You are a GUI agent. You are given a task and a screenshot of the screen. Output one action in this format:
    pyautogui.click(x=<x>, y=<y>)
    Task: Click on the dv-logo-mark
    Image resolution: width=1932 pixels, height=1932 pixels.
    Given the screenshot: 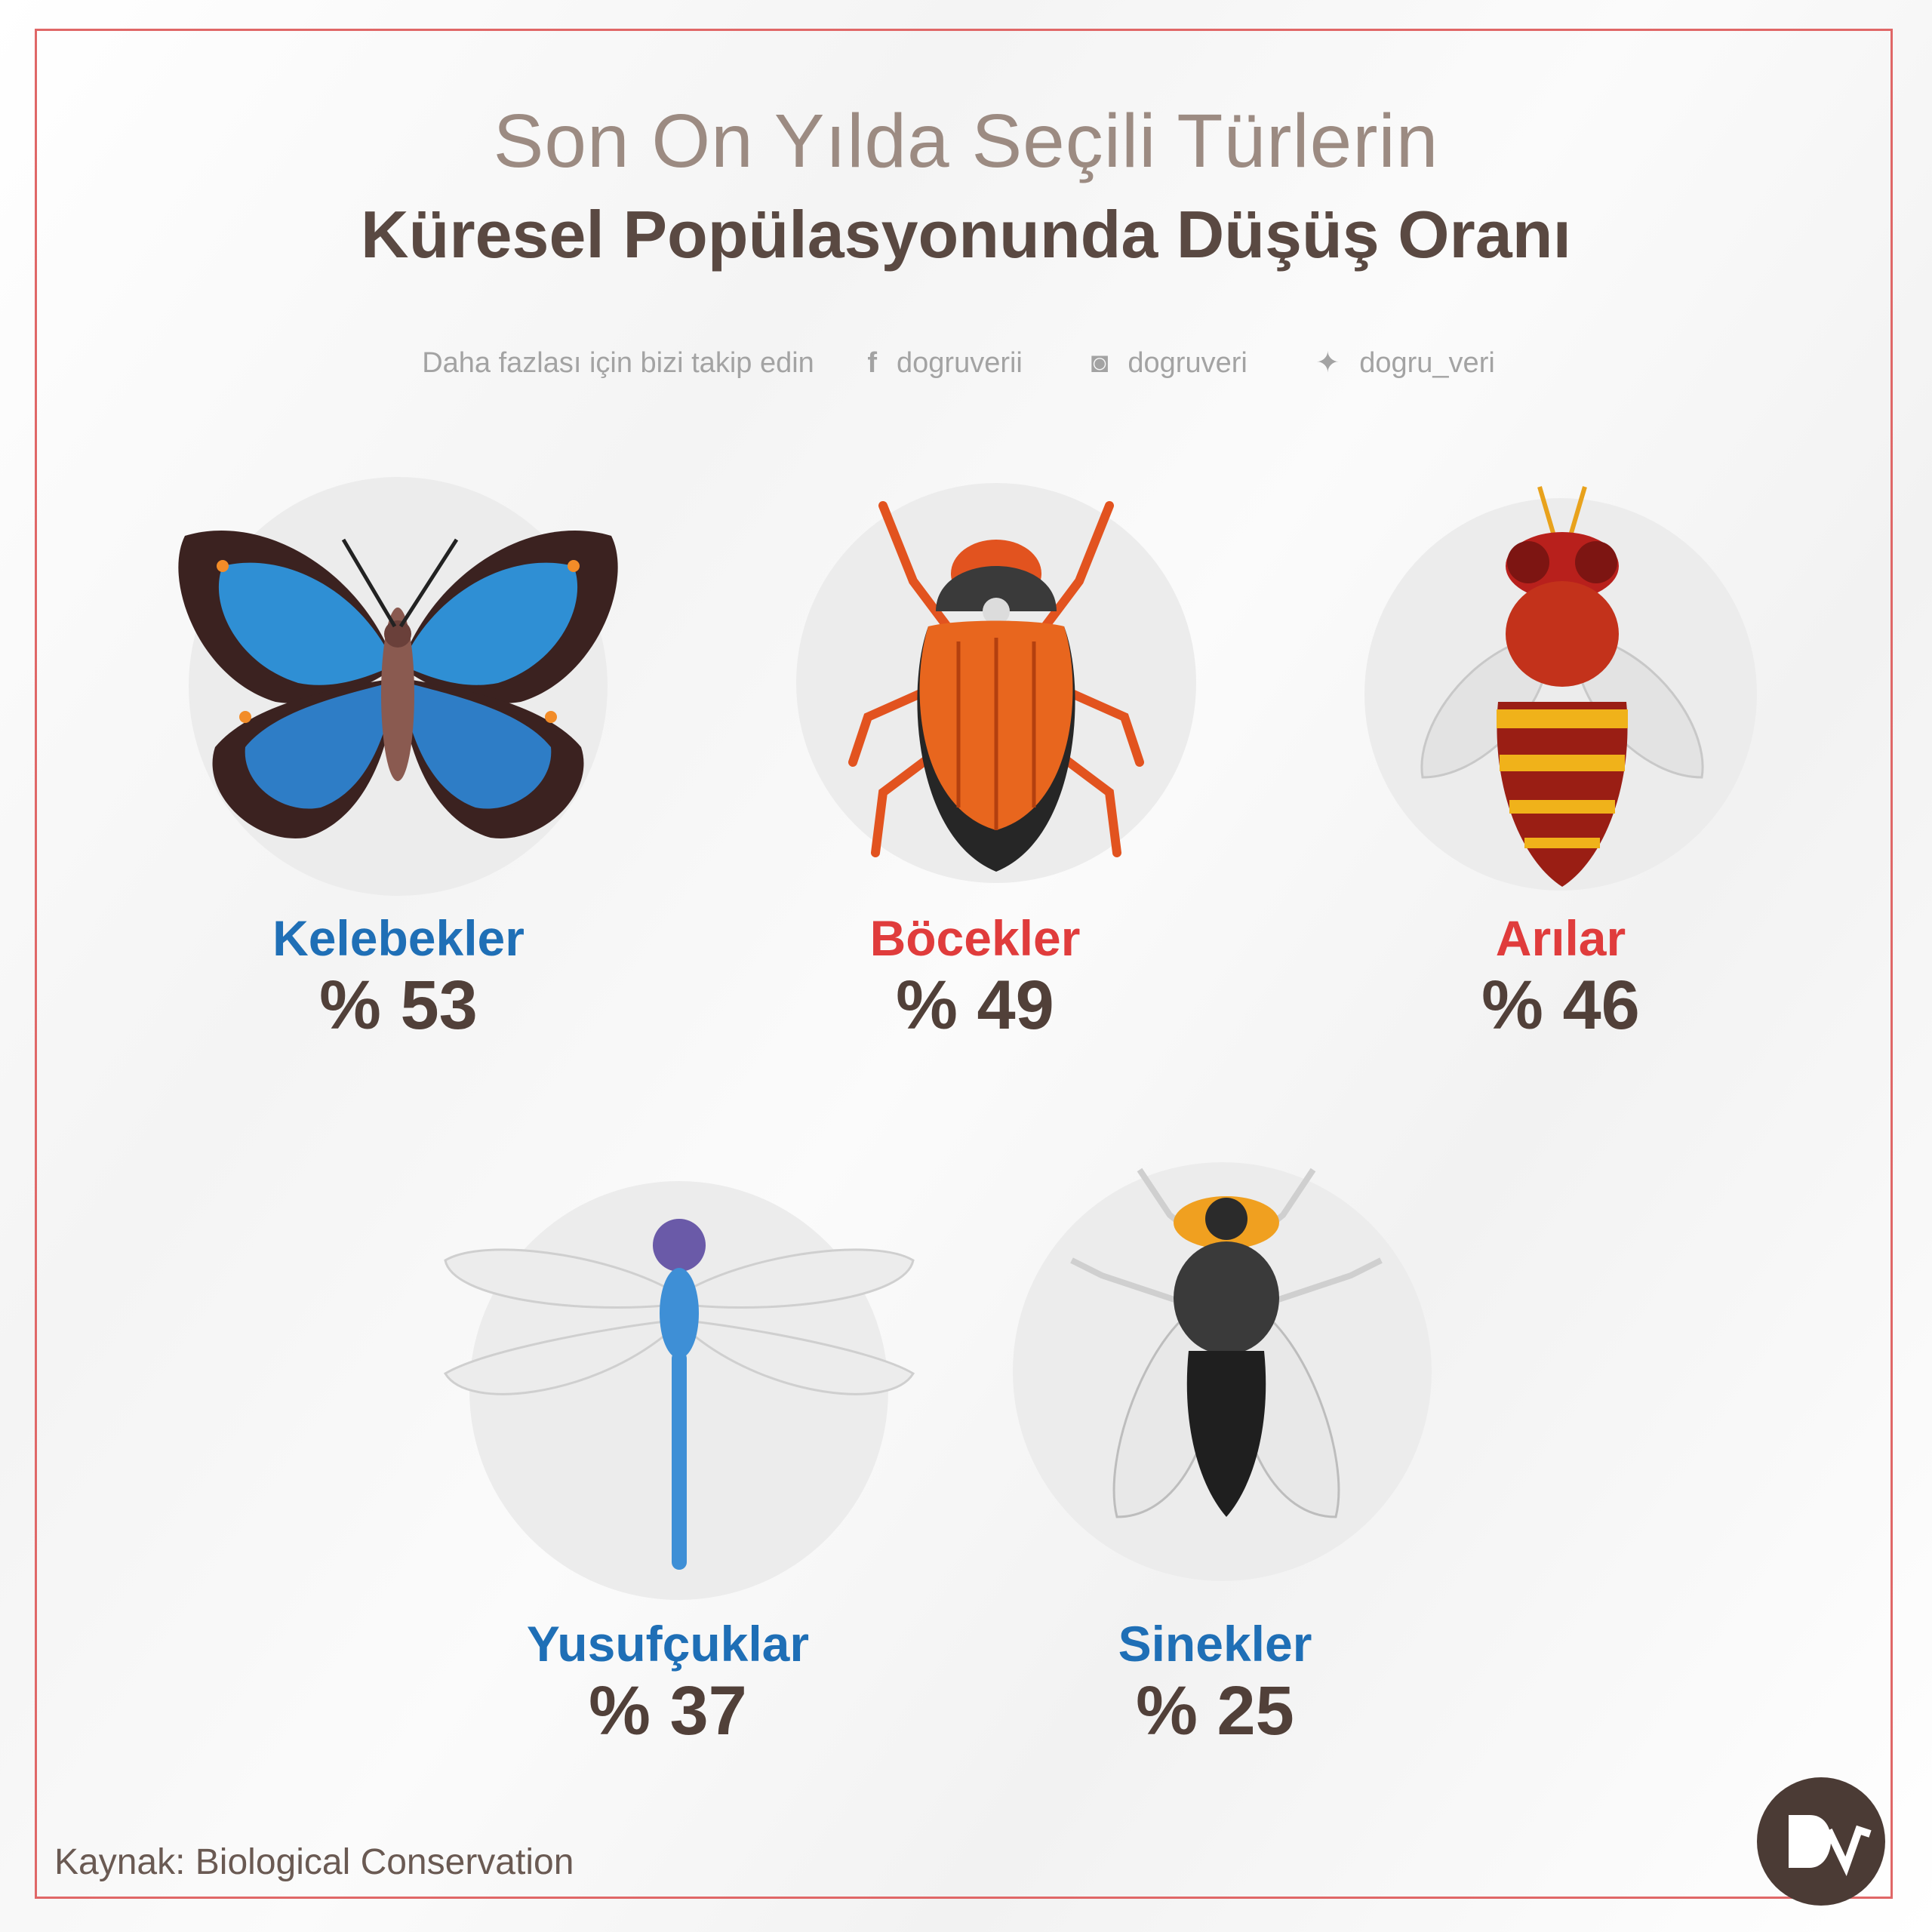 What is the action you would take?
    pyautogui.click(x=1830, y=1846)
    